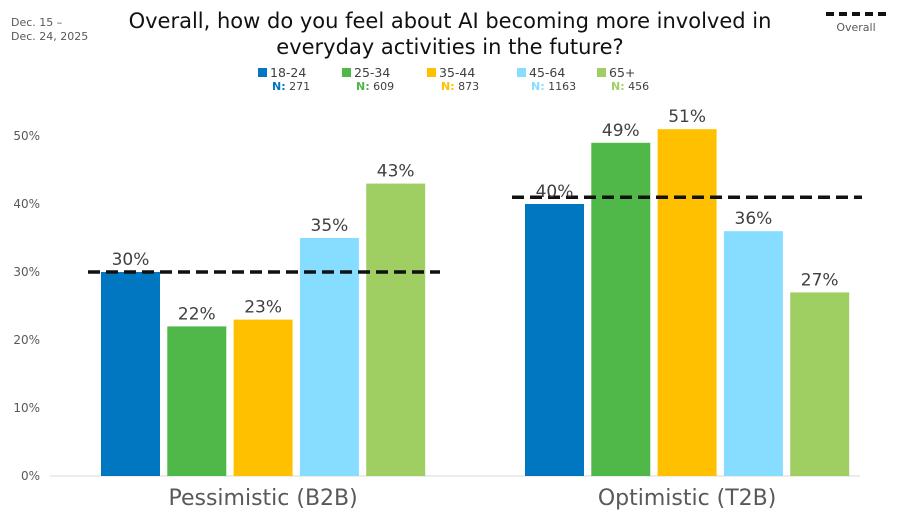 The image size is (903, 525). I want to click on legend-label: 35-44, so click(457, 72).